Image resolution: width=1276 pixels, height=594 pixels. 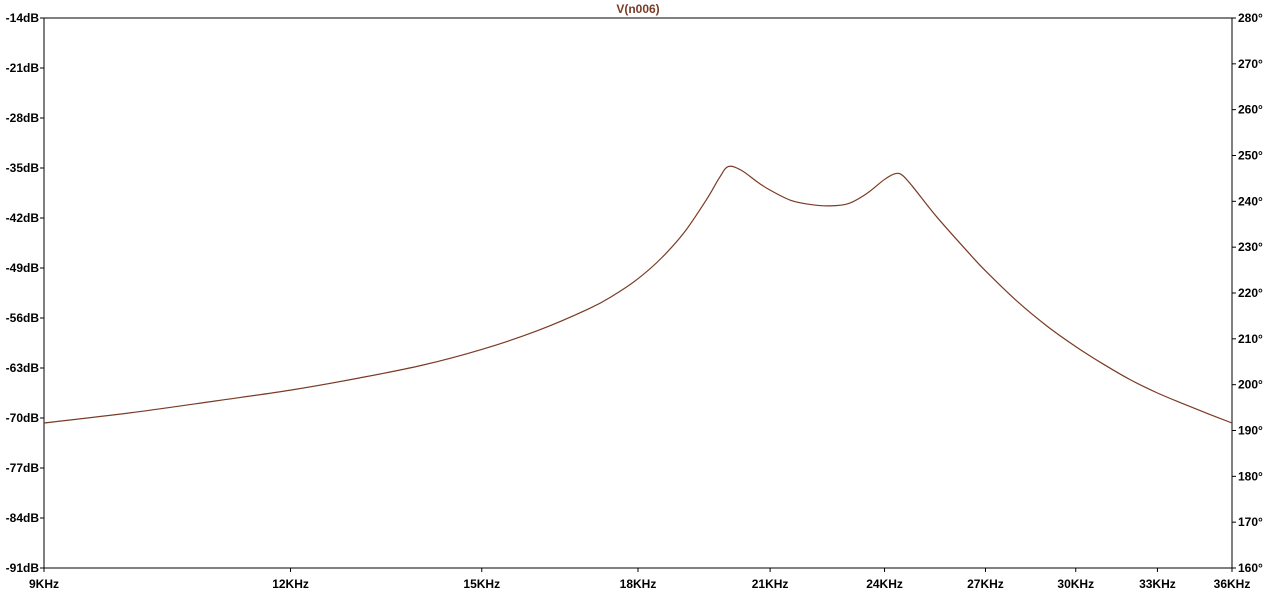 What do you see at coordinates (44, 584) in the screenshot?
I see `x-tick-label: 9KHz` at bounding box center [44, 584].